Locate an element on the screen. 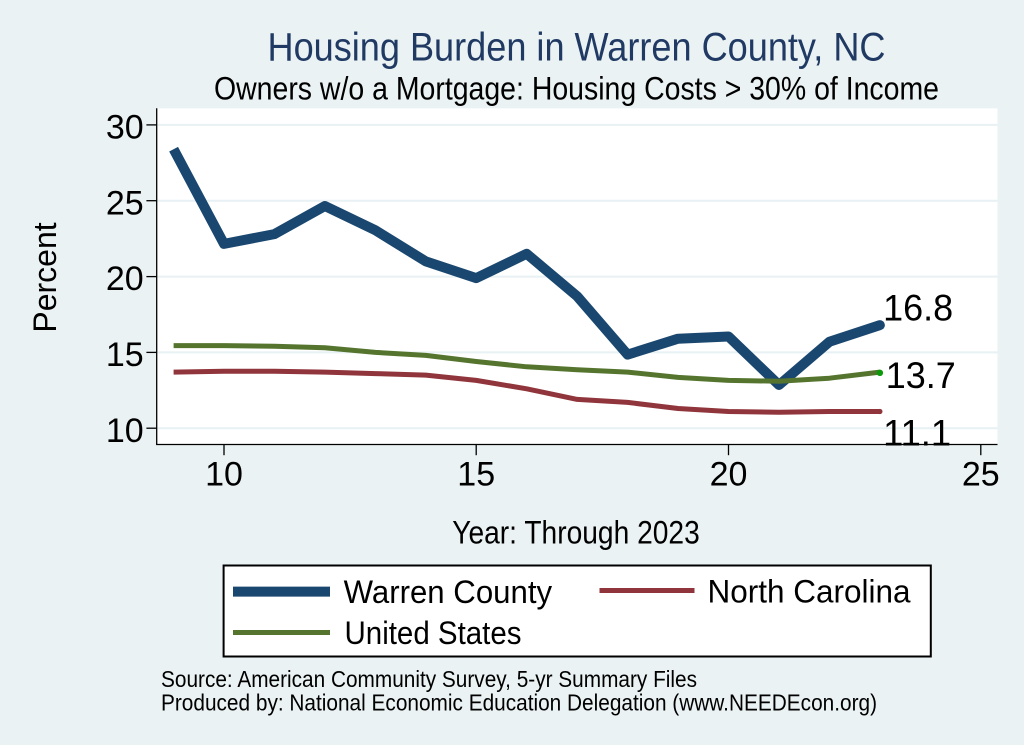  svg-text: 16.8 is located at coordinates (918, 308).